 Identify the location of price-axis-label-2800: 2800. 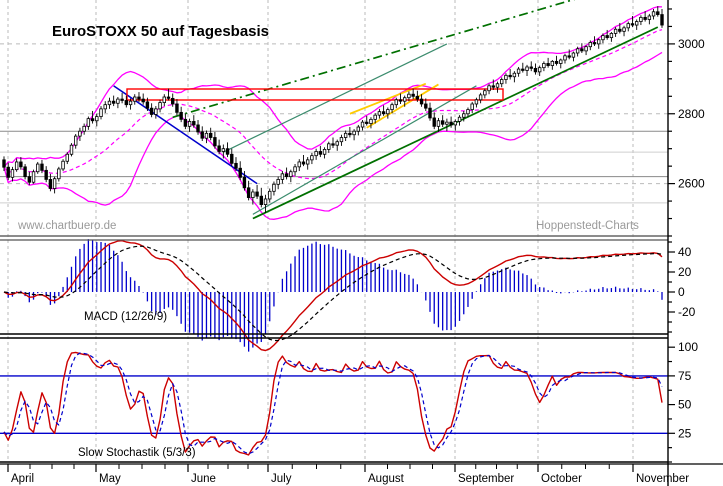
(691, 114).